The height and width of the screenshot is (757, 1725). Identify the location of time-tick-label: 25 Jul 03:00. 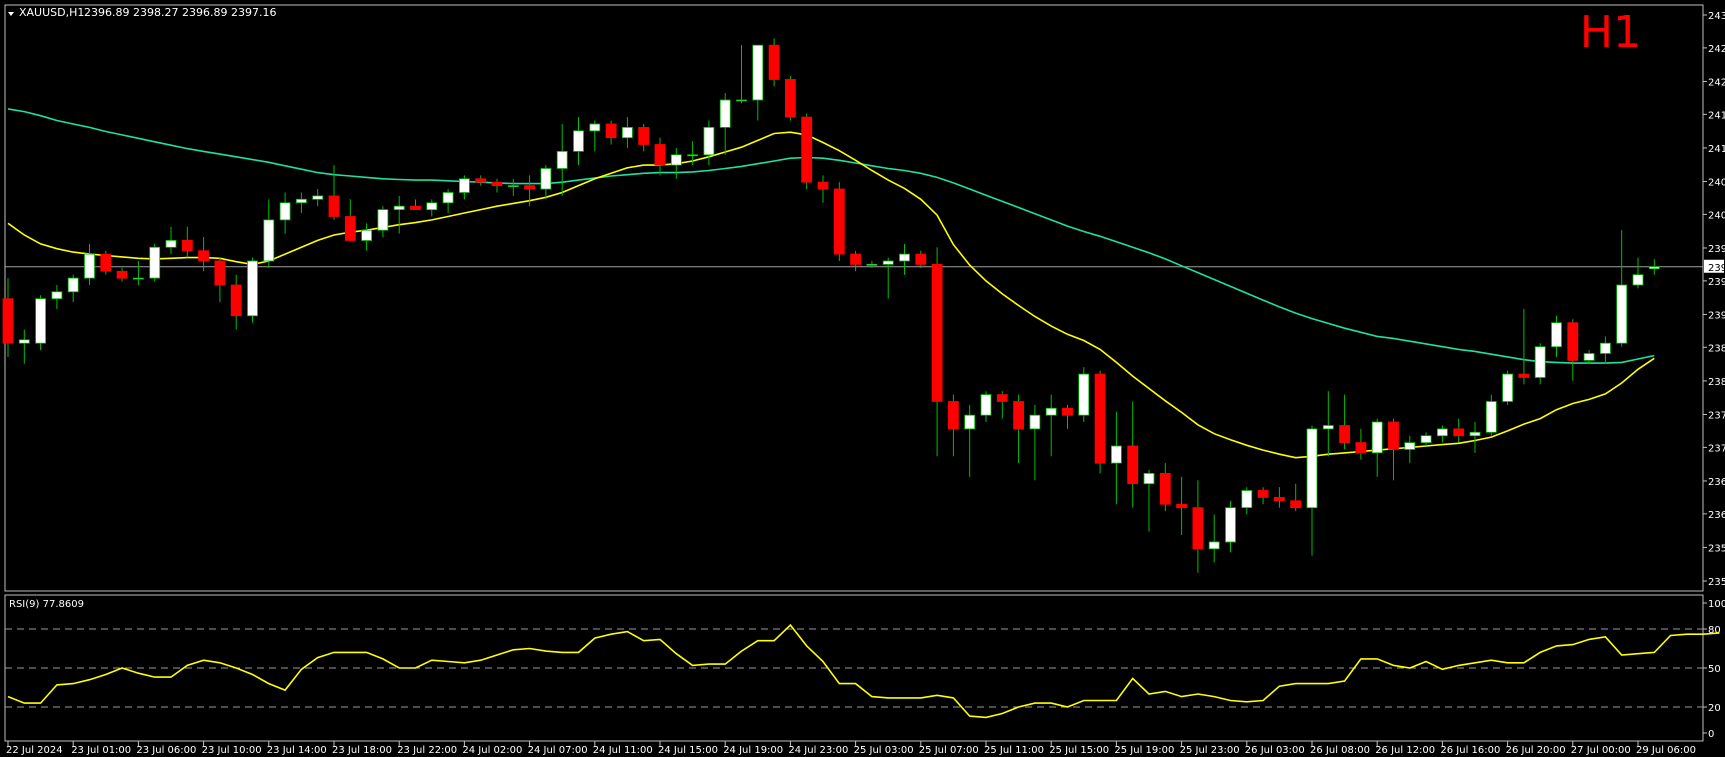
(884, 750).